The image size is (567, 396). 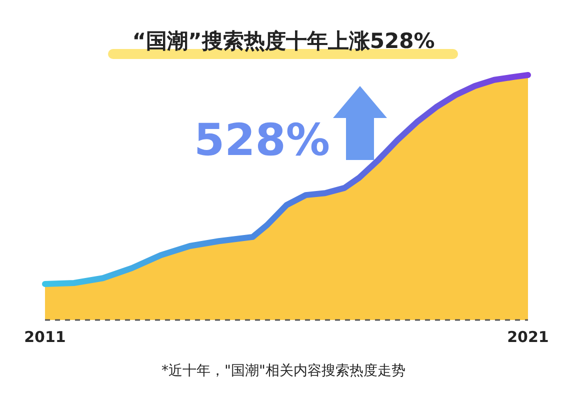 I want to click on x-tick-label: 2021, so click(x=528, y=337).